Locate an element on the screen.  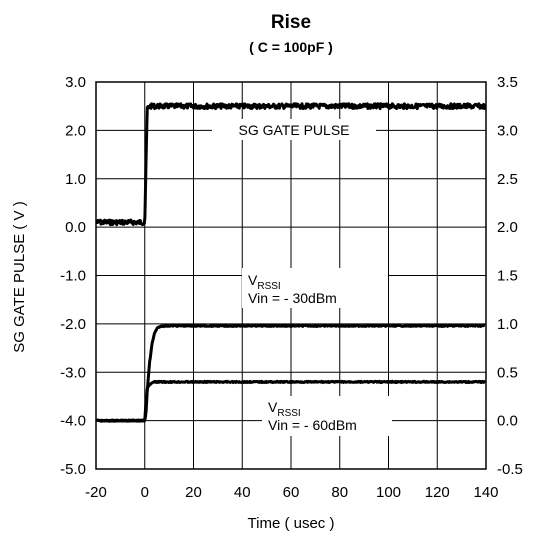
y-tick-label: 1.0 is located at coordinates (75, 179).